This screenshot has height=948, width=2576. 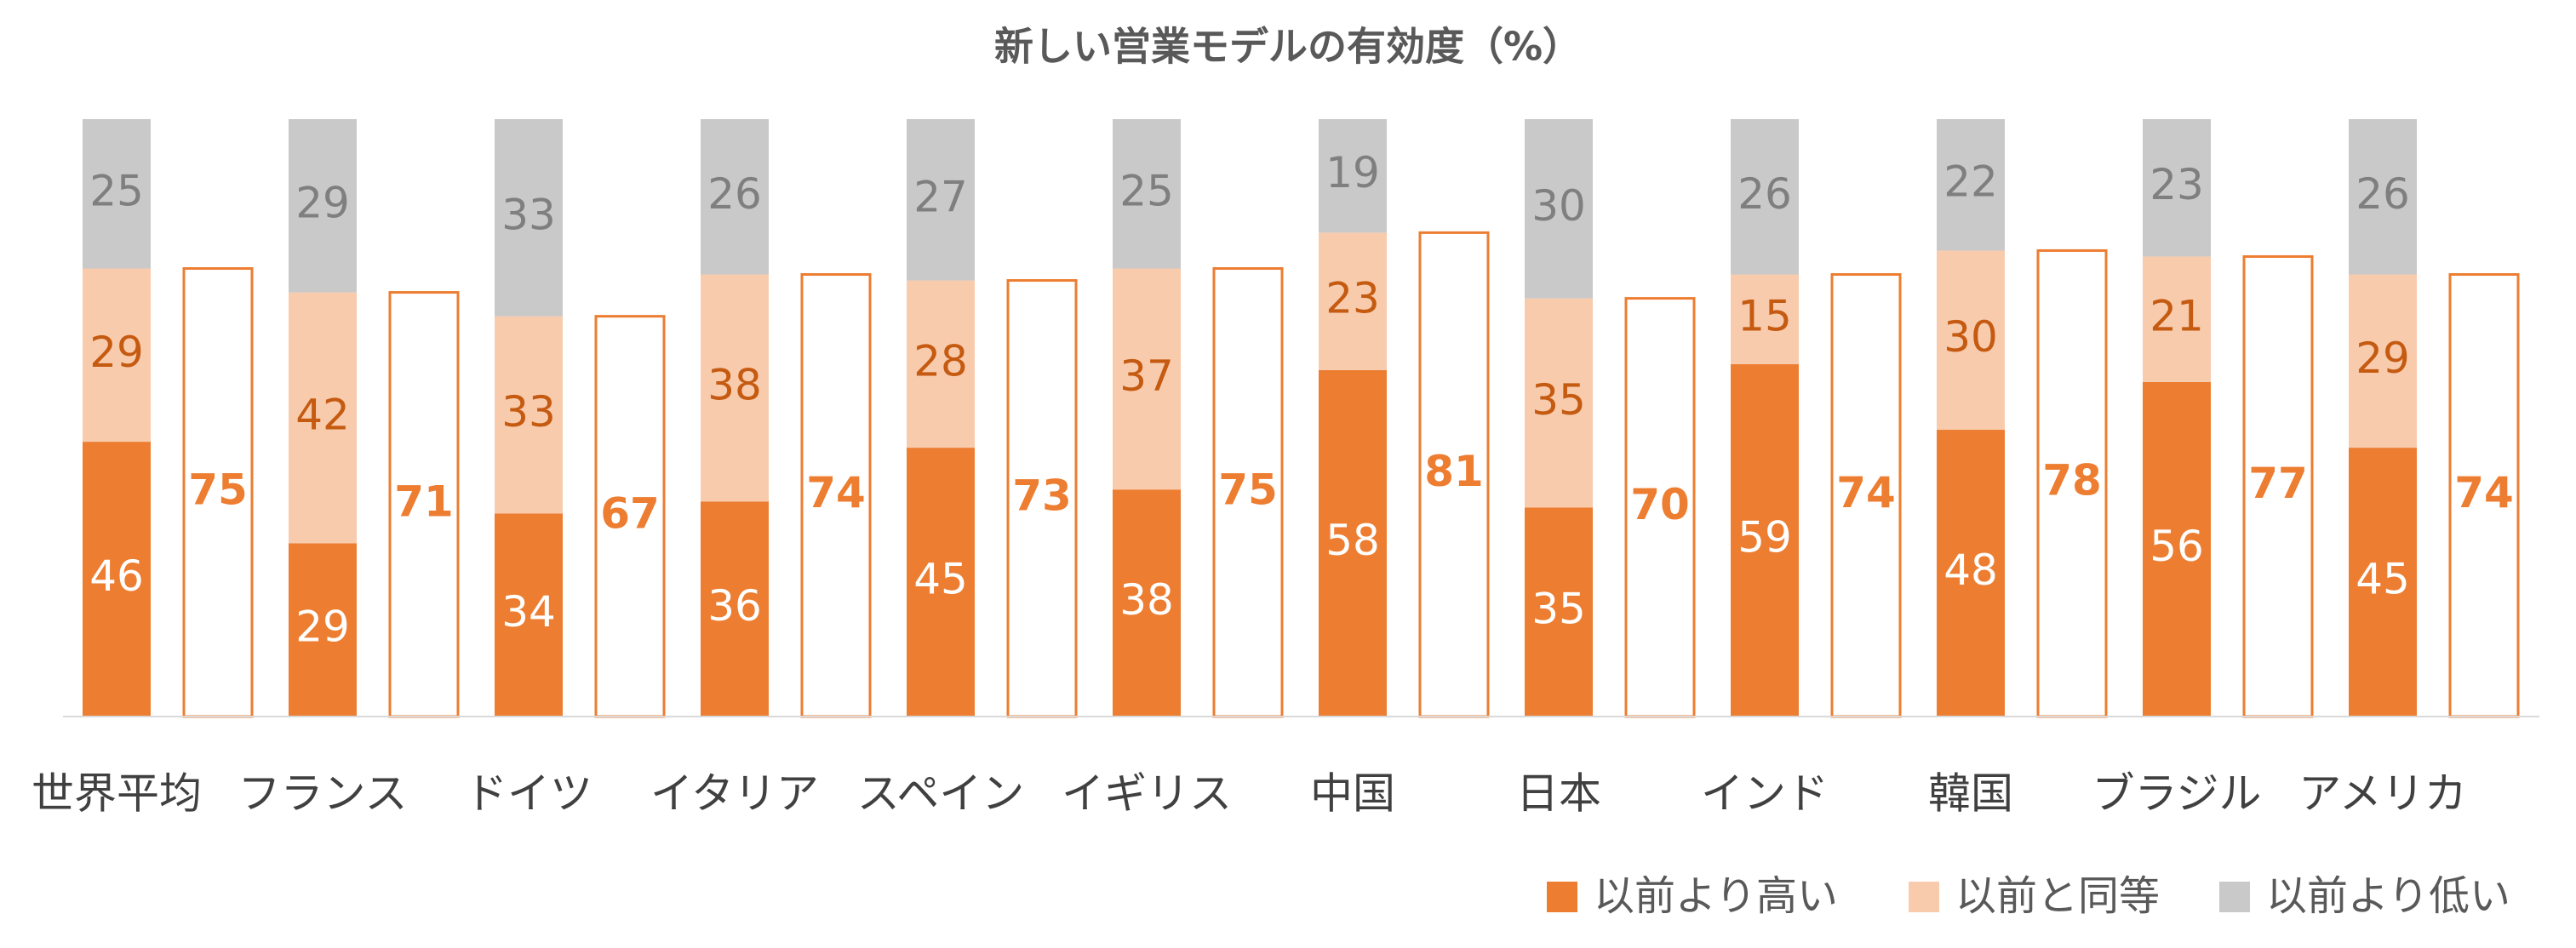 What do you see at coordinates (323, 794) in the screenshot?
I see `x-tick-label: フランス` at bounding box center [323, 794].